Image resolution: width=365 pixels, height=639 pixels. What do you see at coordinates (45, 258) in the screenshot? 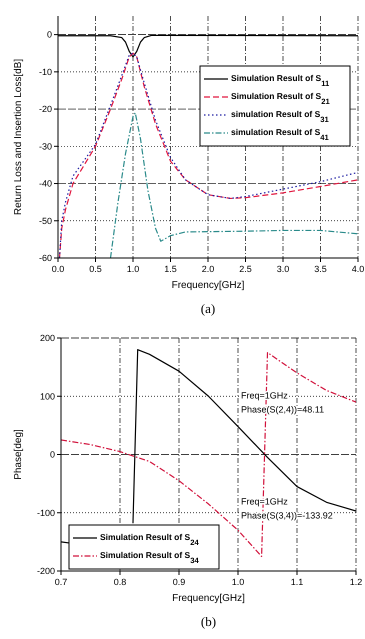
I see `y-tick-label: -60` at bounding box center [45, 258].